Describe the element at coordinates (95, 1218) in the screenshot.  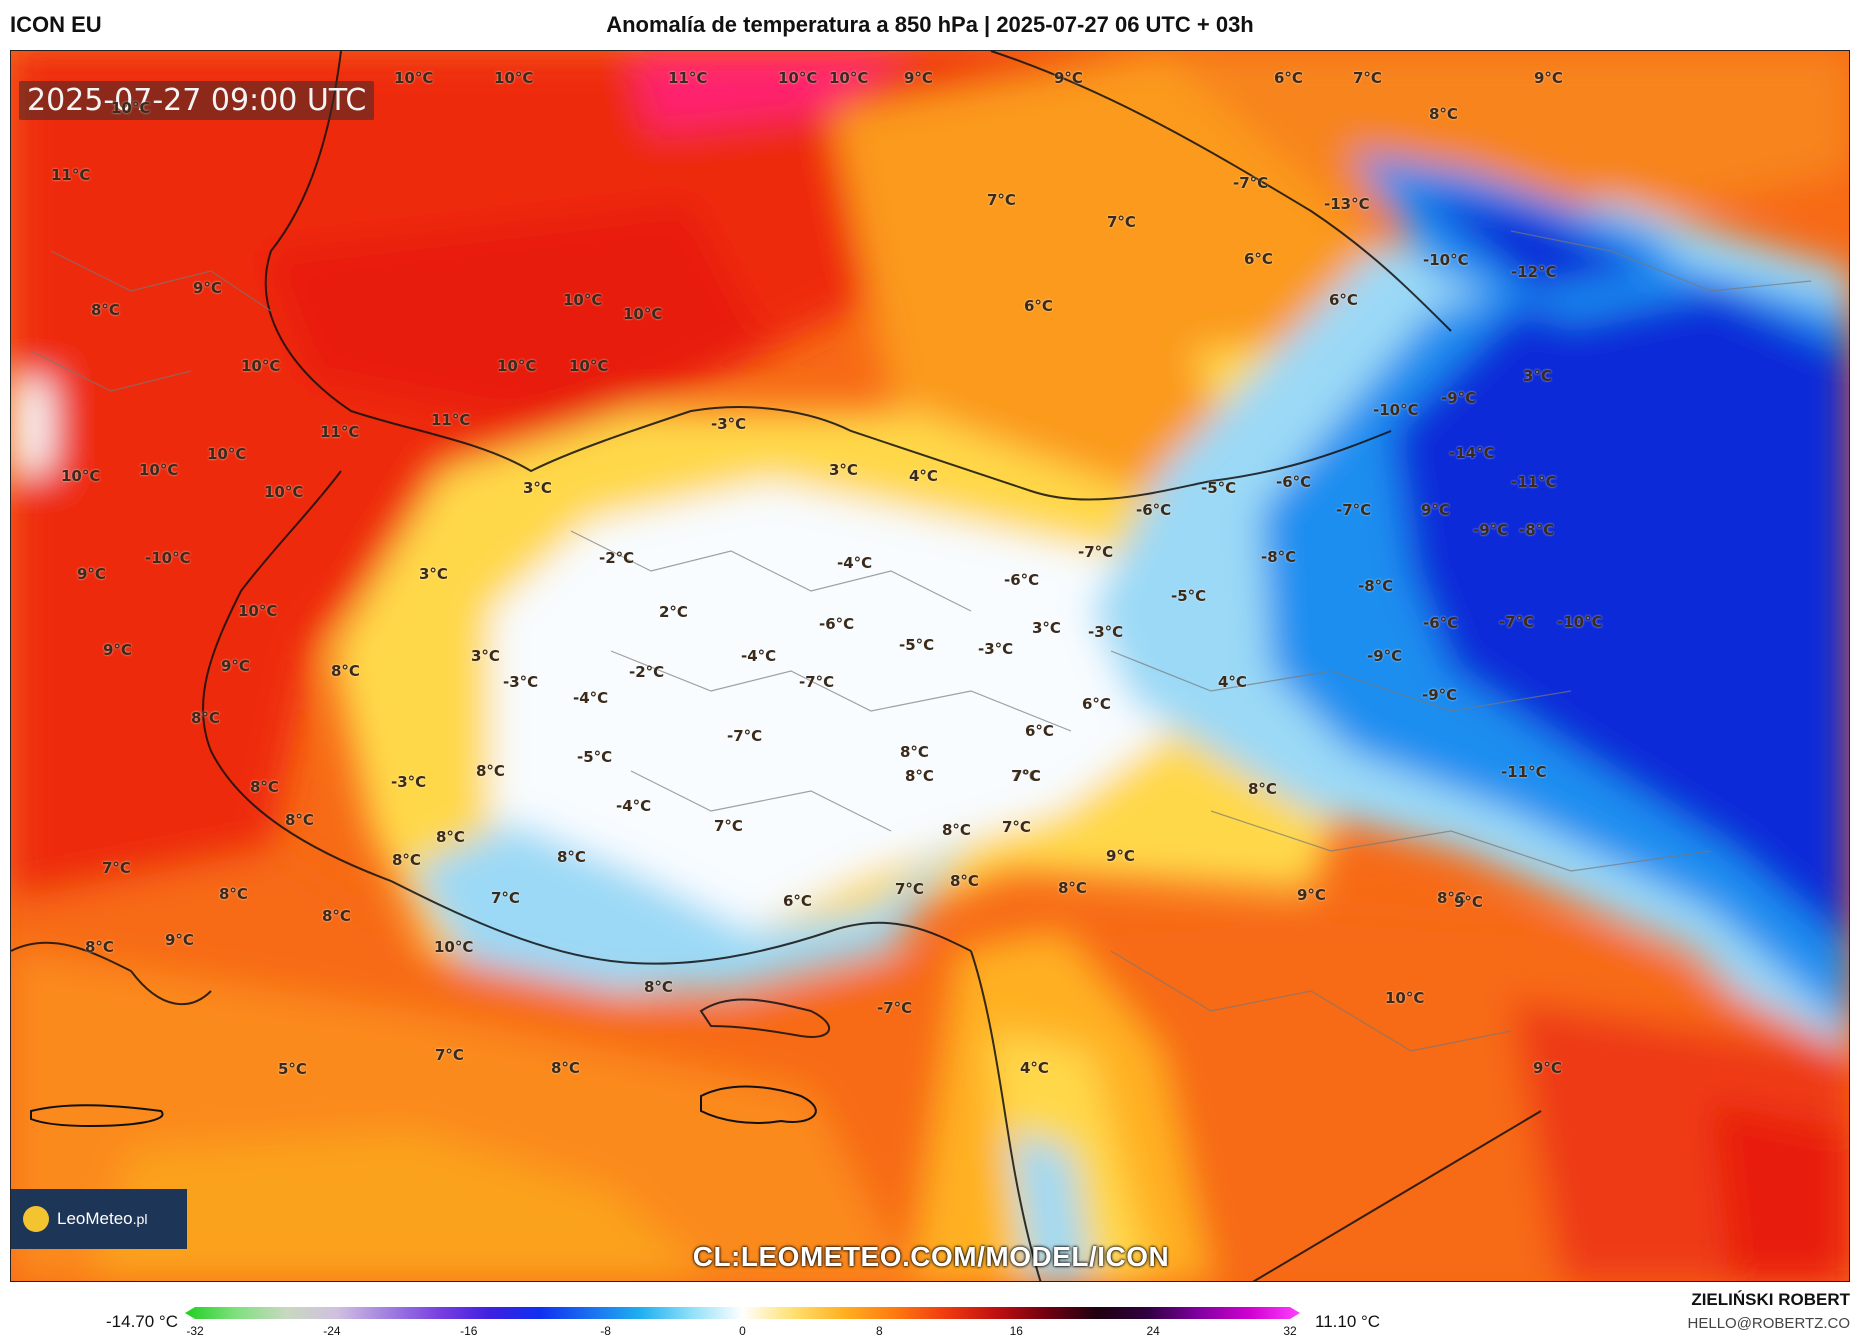
I see `logo-brand: LeoMeteo` at that location.